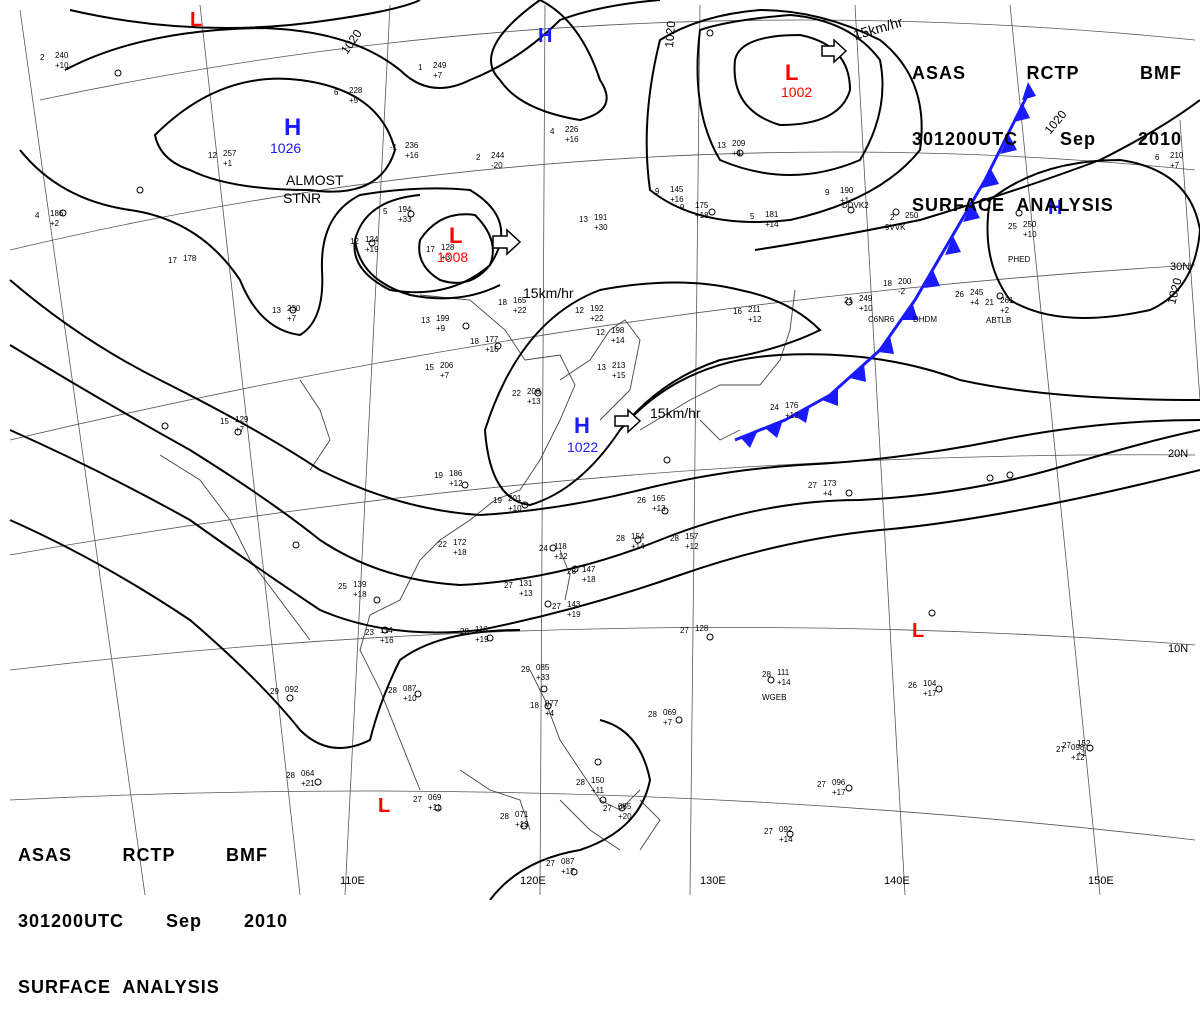 This screenshot has width=1200, height=1020. What do you see at coordinates (230, 153) in the screenshot?
I see `station-pressure-1: 257` at bounding box center [230, 153].